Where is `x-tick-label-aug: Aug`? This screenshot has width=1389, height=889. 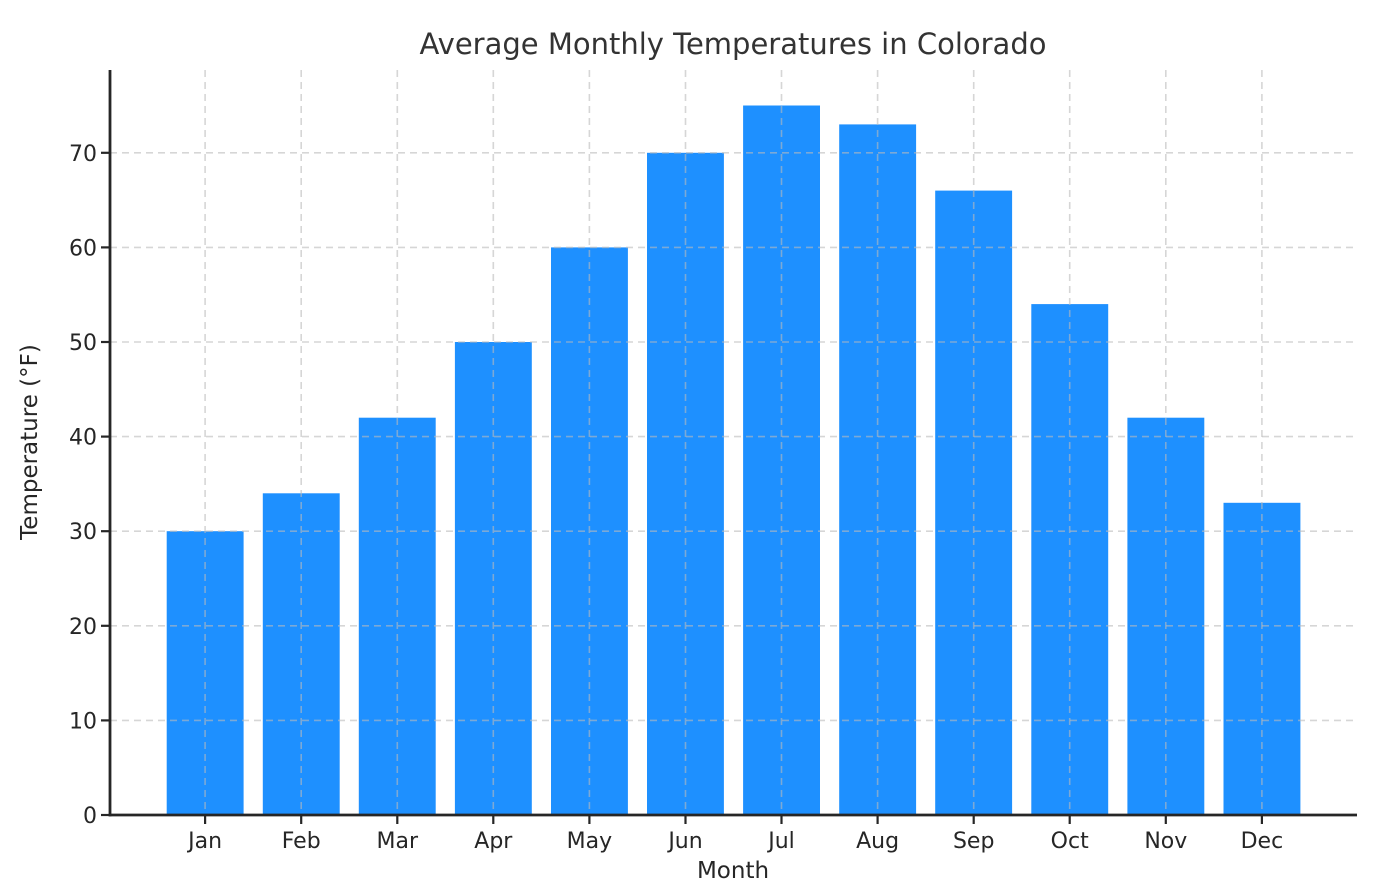 x-tick-label-aug: Aug is located at coordinates (877, 841).